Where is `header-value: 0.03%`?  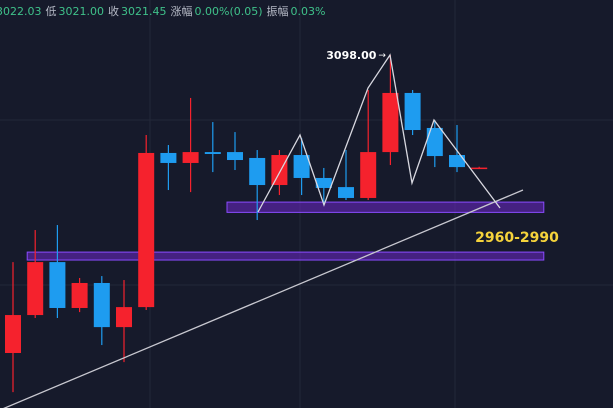
header-value: 0.03% is located at coordinates (308, 11).